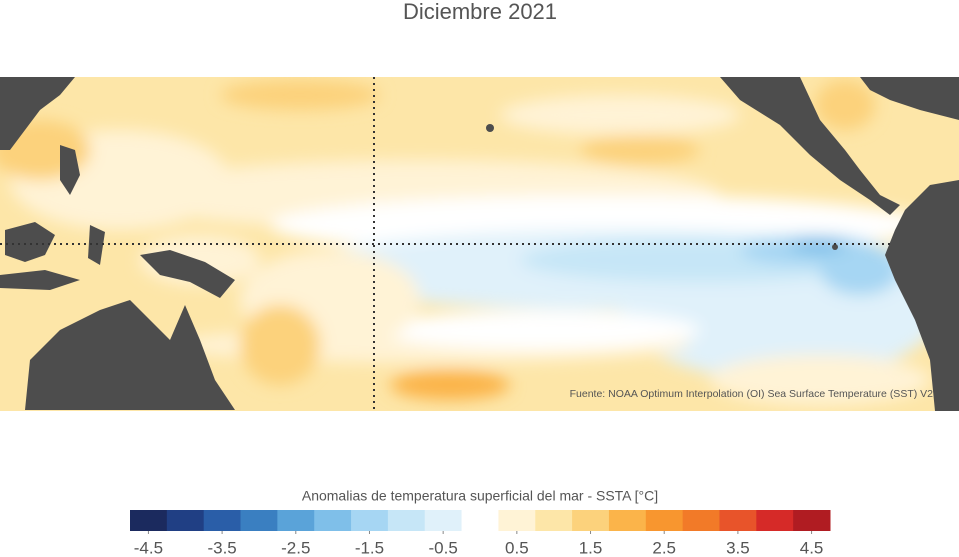 Image resolution: width=959 pixels, height=557 pixels. I want to click on tick-label: -4.5, so click(148, 547).